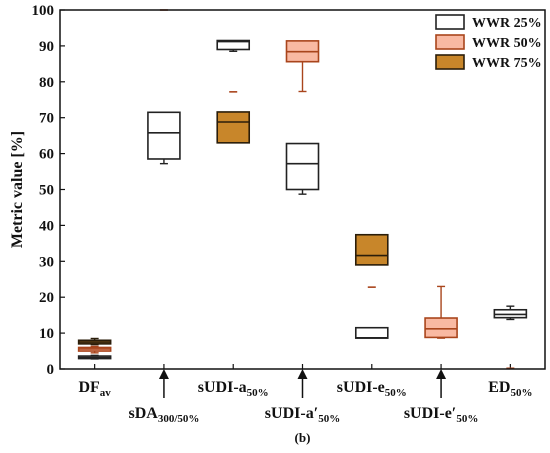  I want to click on category-main: sUDI-a, so click(222, 387).